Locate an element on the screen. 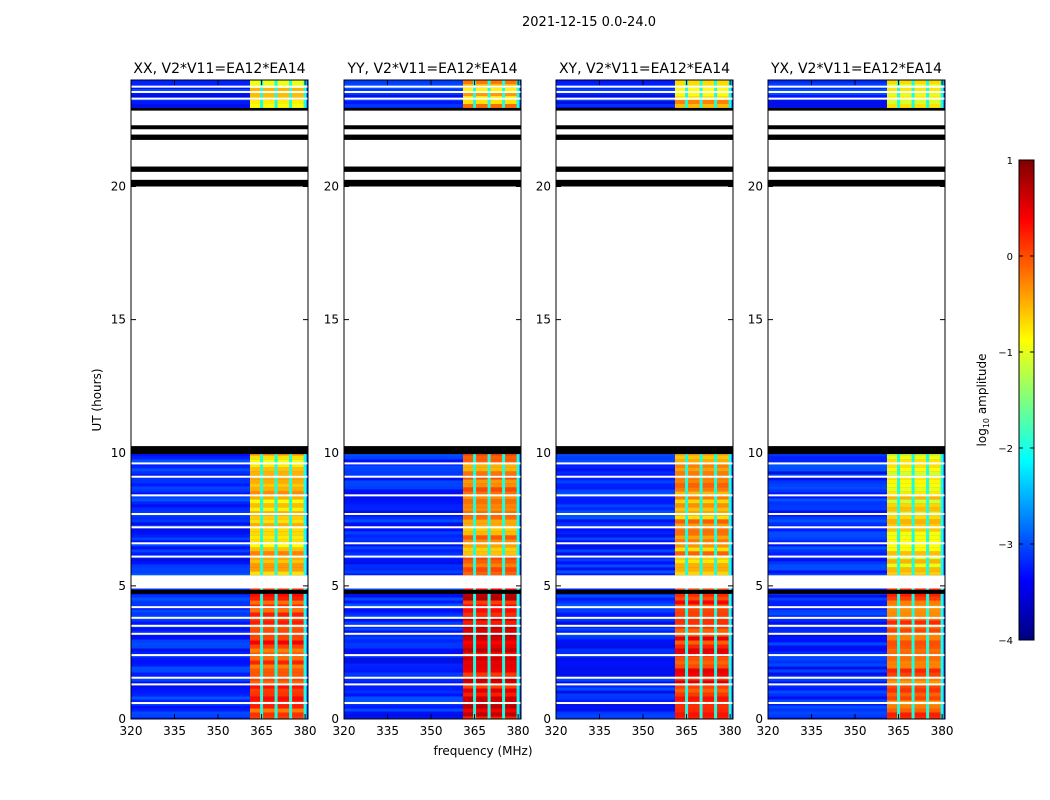 The image size is (1050, 800). y-tick-label: 15 is located at coordinates (118, 320).